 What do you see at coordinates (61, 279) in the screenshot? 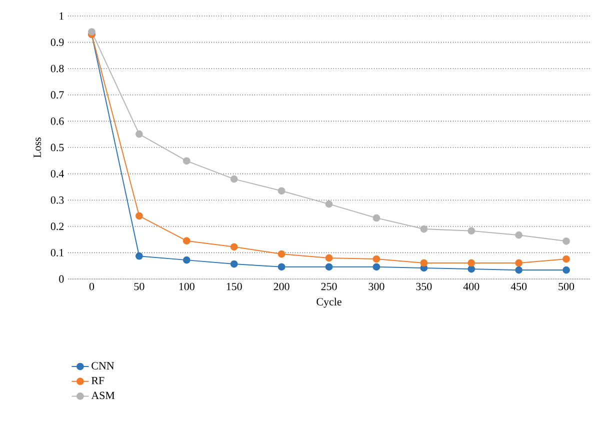
I see `y-tick-label: 0` at bounding box center [61, 279].